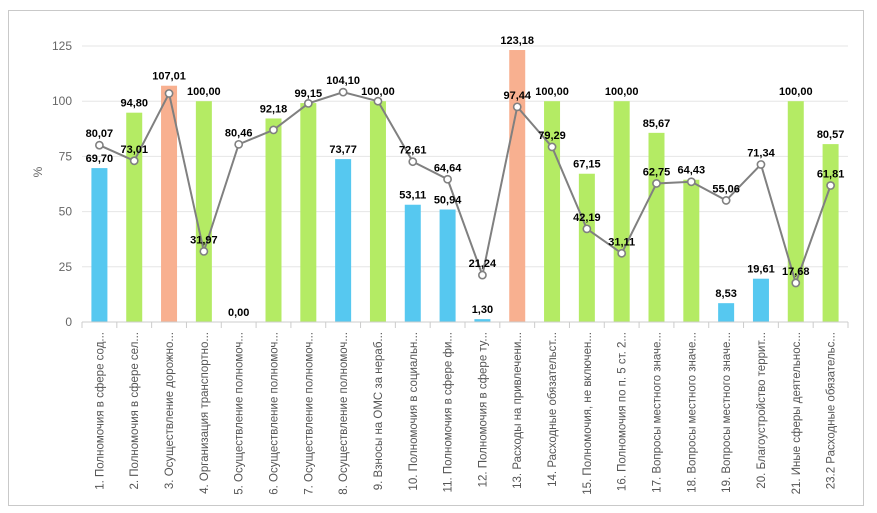 The image size is (877, 513). Describe the element at coordinates (412, 196) in the screenshot. I see `bar-value-label: 53,11` at that location.